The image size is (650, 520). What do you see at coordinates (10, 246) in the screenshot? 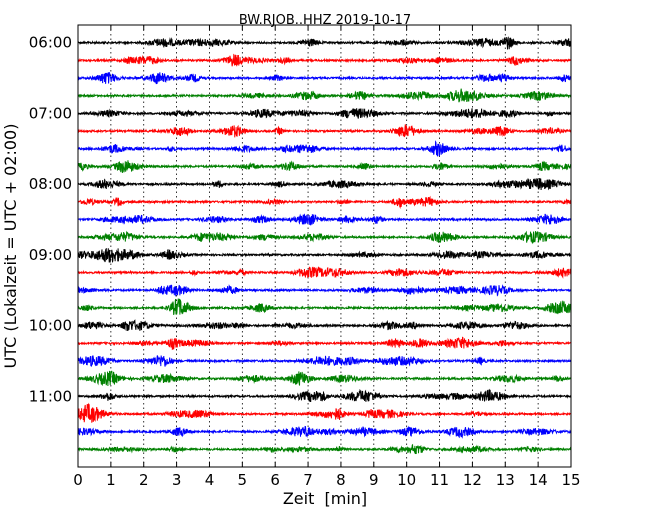
I see `y-axis-label: UTC (Lokalzeit = UTC + 02:00)` at bounding box center [10, 246].